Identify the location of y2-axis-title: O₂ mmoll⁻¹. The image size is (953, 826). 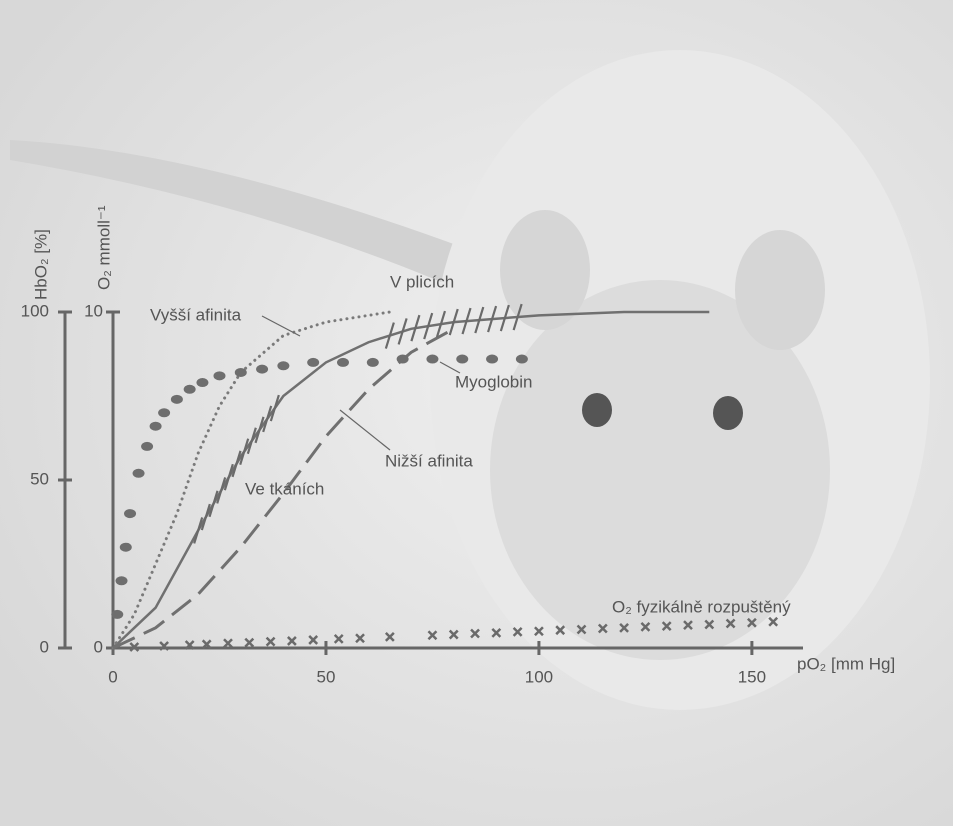
(103, 247).